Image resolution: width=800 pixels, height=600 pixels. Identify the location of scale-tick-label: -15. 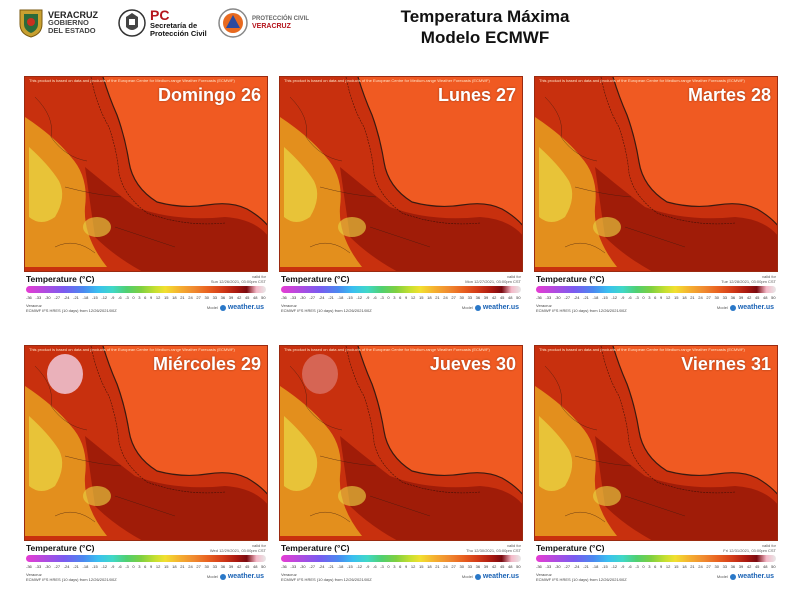
(349, 297).